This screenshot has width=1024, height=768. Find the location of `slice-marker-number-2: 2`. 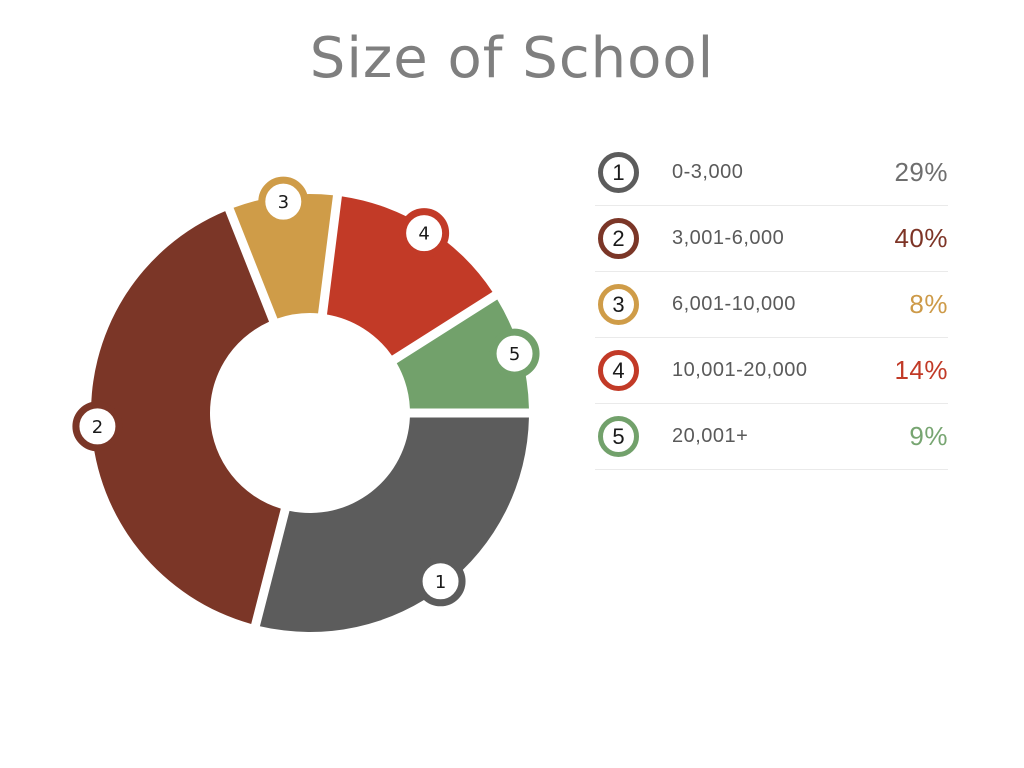

slice-marker-number-2: 2 is located at coordinates (97, 427).